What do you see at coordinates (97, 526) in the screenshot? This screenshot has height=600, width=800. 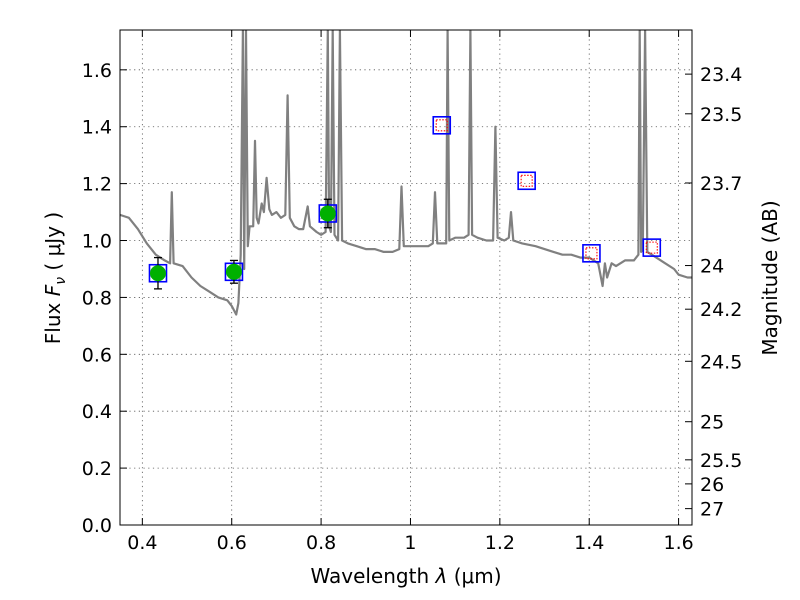 I see `y-tick-label: 0.0` at bounding box center [97, 526].